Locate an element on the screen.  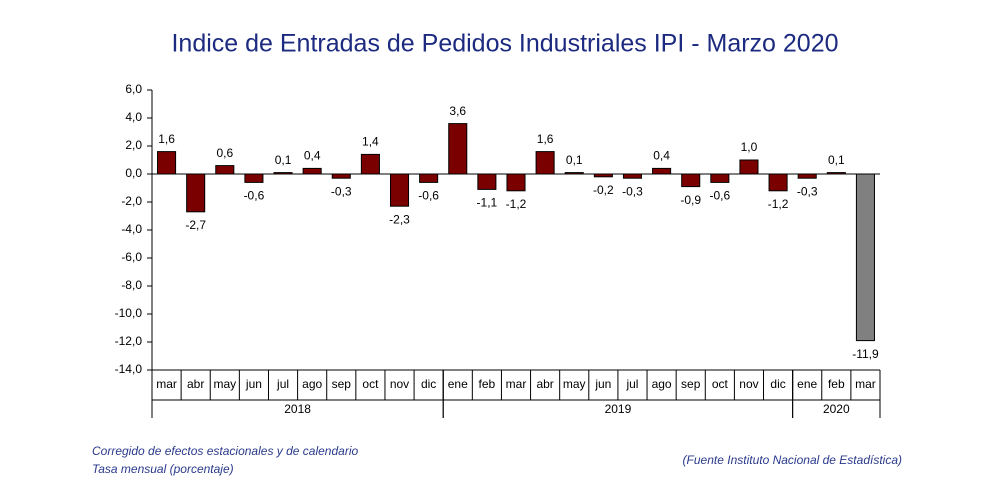
y-tick-label: -4,0 is located at coordinates (131, 229).